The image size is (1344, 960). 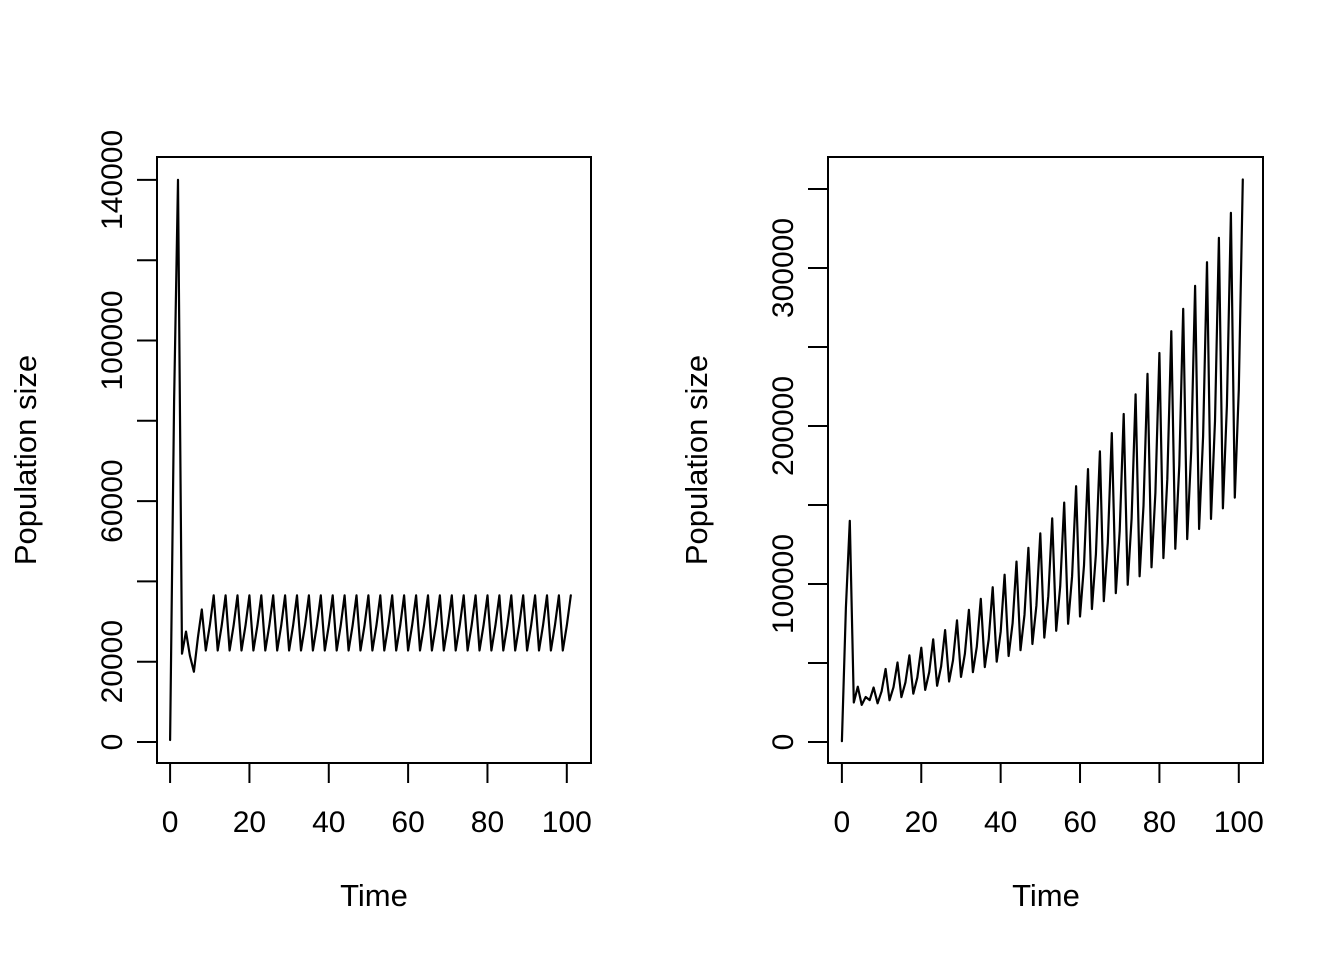 I want to click on y-tick-label: 20000, so click(x=112, y=661).